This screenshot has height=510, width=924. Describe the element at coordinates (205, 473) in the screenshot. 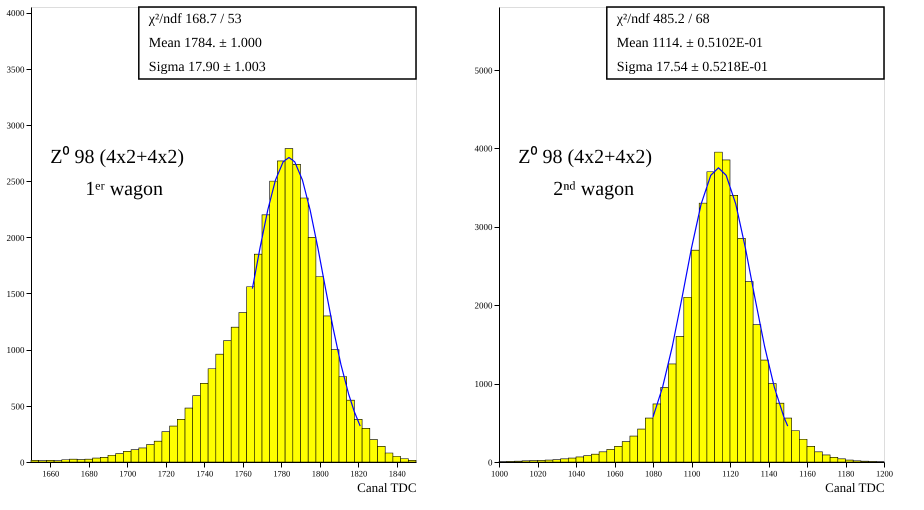

I see `x-tick-label: 1740` at that location.